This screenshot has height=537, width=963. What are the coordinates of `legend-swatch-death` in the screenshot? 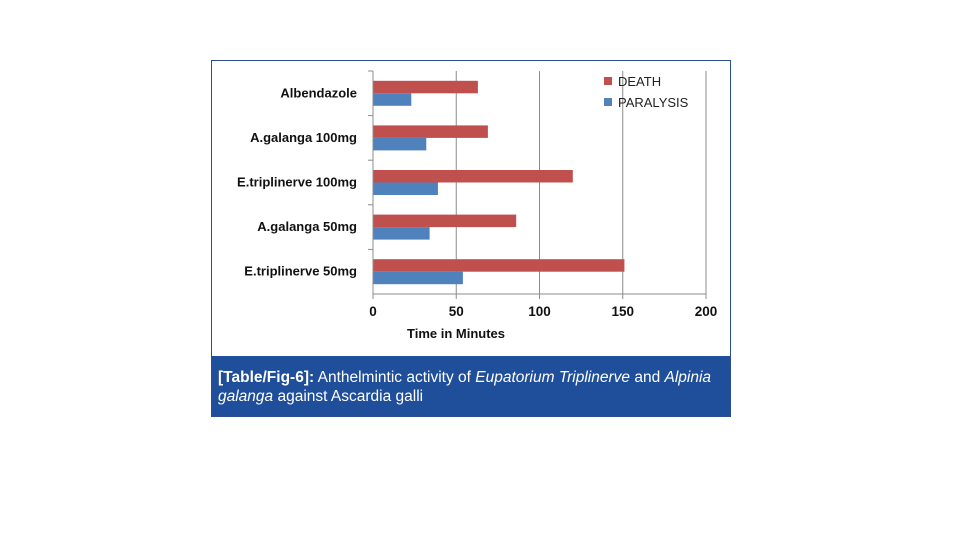 It's located at (608, 81).